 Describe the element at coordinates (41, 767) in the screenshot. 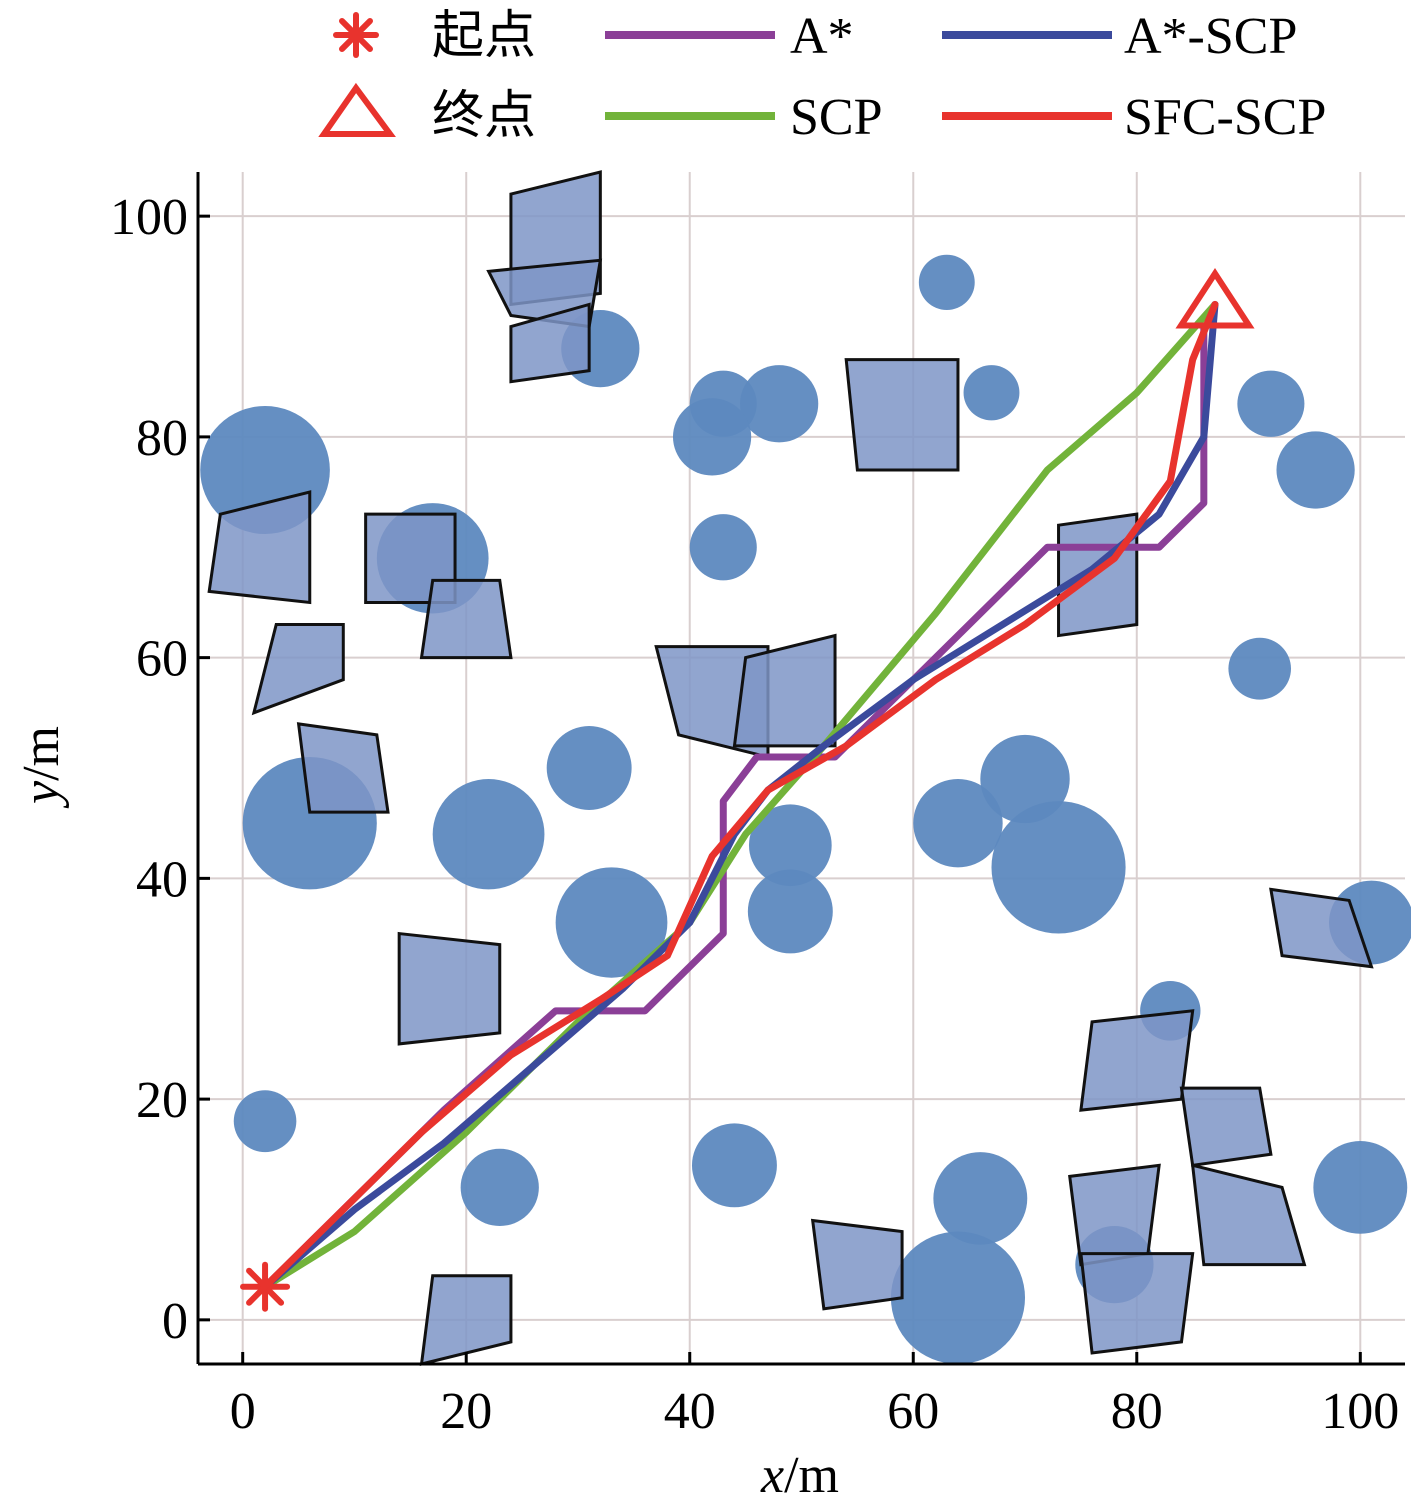

I see `y-axis-label: y/m` at that location.